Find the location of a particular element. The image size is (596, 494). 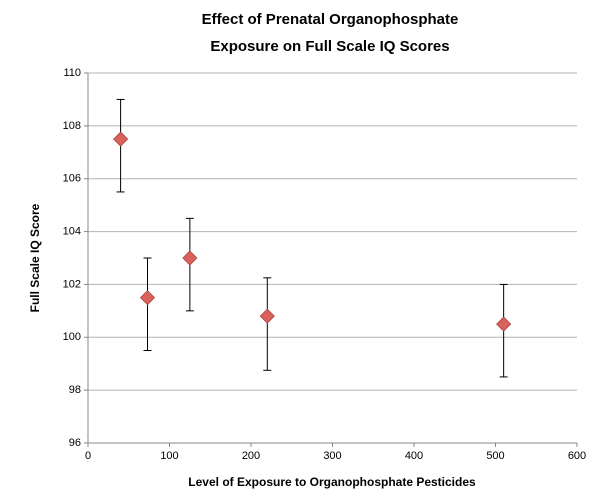

x-tick-label: 400 is located at coordinates (414, 456).